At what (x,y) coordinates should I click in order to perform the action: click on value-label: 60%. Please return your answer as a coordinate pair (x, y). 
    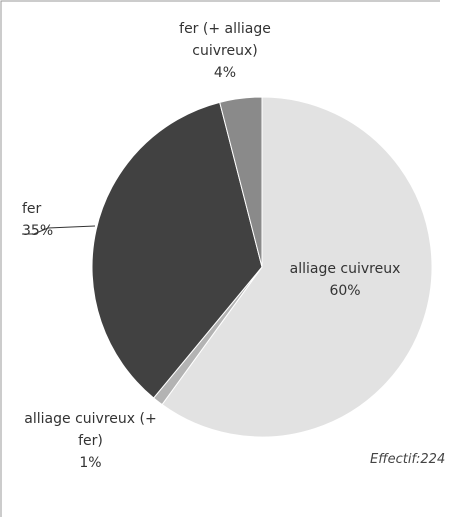
    Looking at the image, I should click on (345, 291).